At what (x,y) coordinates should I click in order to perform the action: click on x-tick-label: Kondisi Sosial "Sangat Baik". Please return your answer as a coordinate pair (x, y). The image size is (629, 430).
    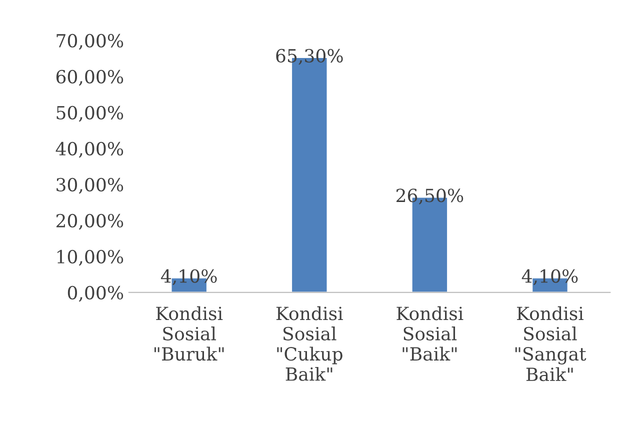
    Looking at the image, I should click on (550, 344).